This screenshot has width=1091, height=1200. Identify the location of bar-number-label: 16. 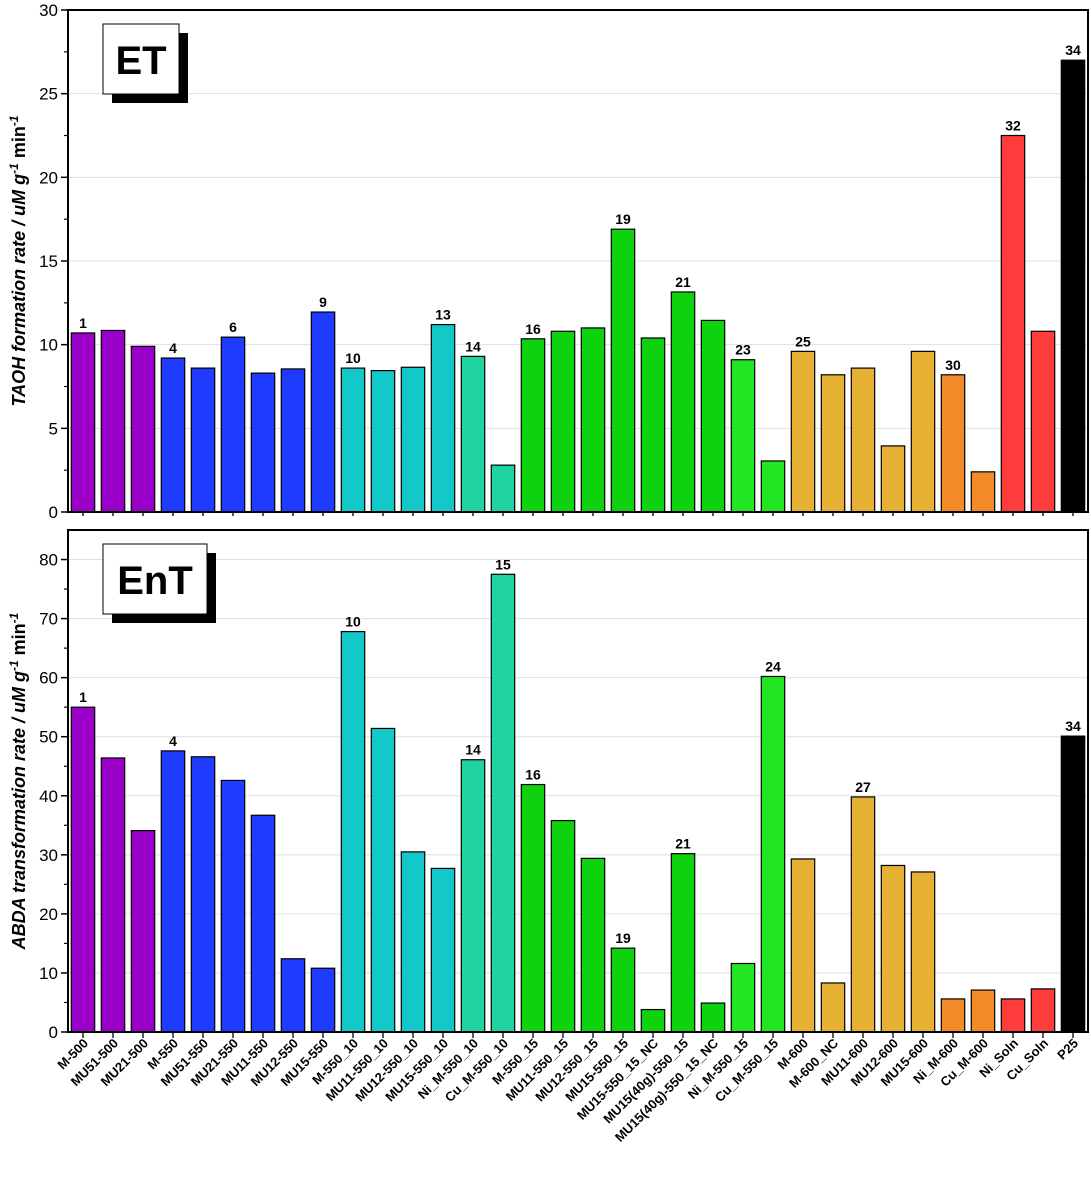
(533, 775).